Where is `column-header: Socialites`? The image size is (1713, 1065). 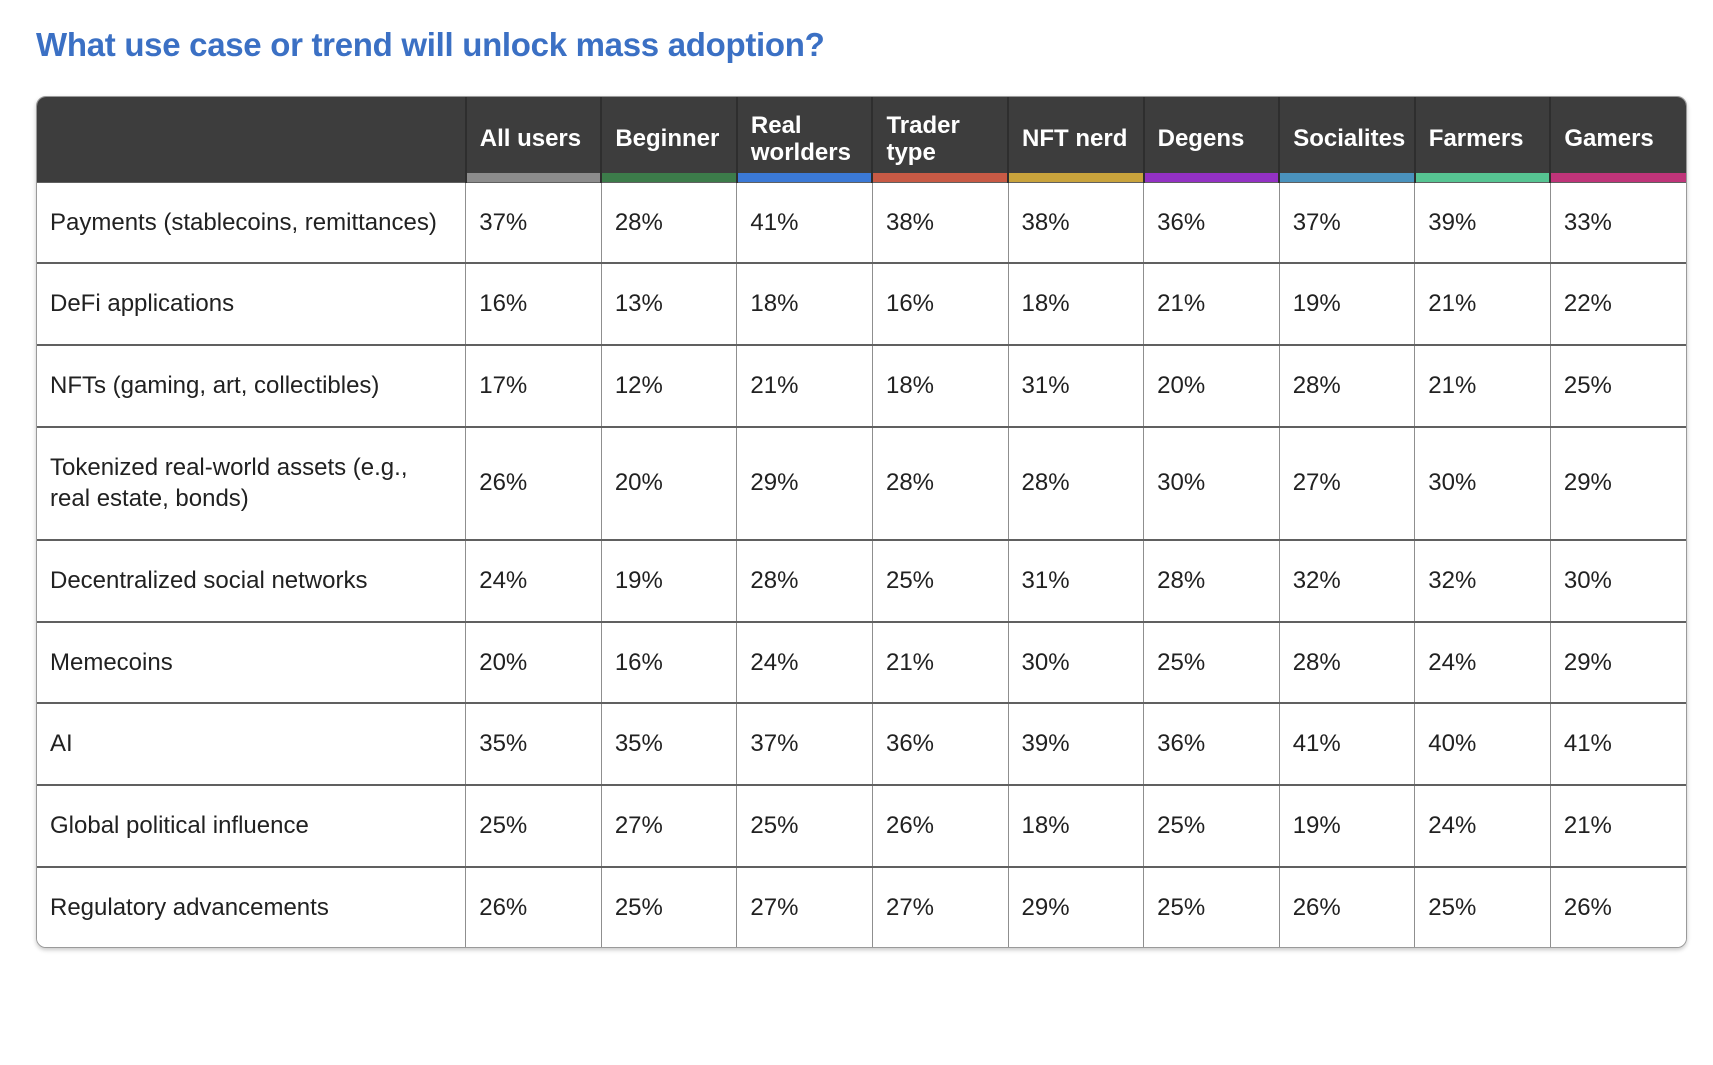
column-header: Socialites is located at coordinates (1346, 139).